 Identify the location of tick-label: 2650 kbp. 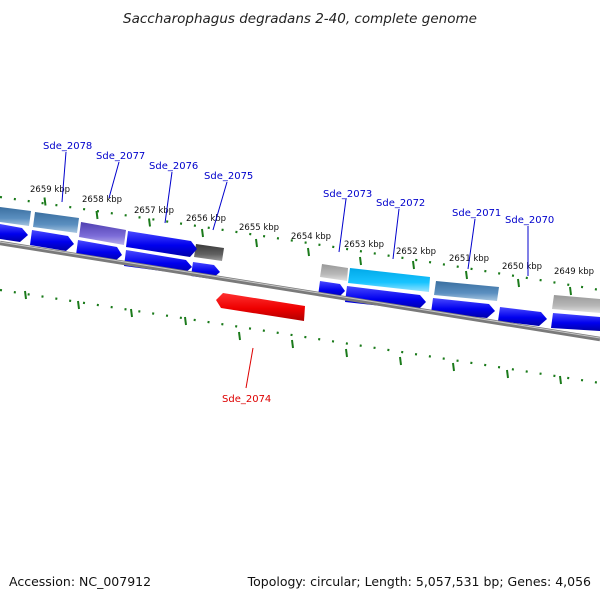
(522, 267).